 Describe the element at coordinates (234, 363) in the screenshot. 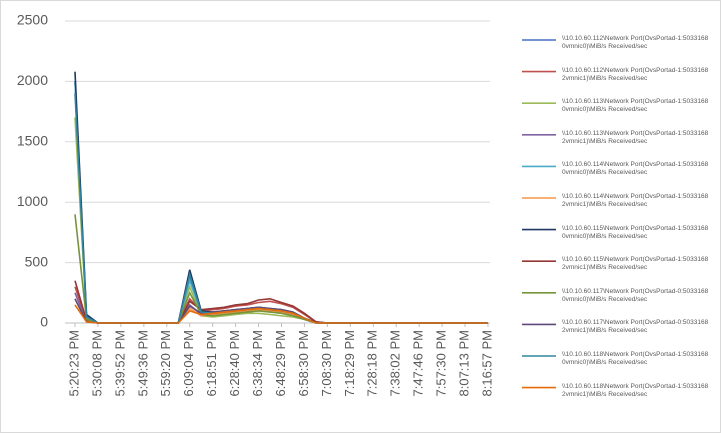

I see `x-tick-label: 6:28:40 PM` at that location.